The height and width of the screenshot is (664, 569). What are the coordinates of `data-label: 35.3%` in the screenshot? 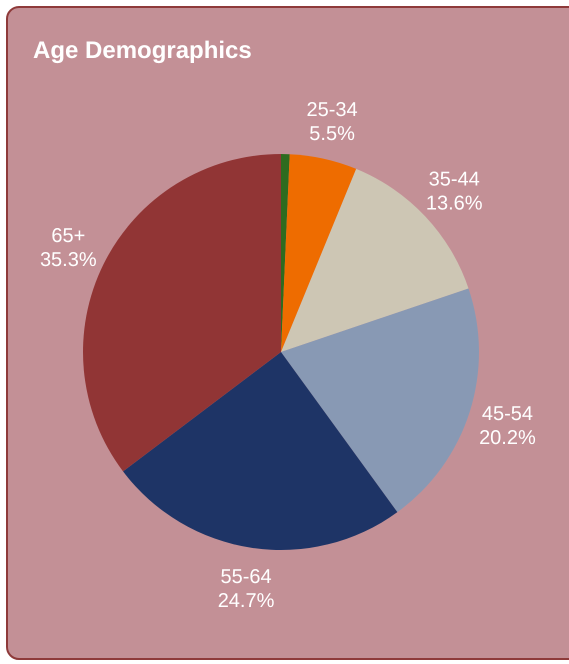 It's located at (68, 260).